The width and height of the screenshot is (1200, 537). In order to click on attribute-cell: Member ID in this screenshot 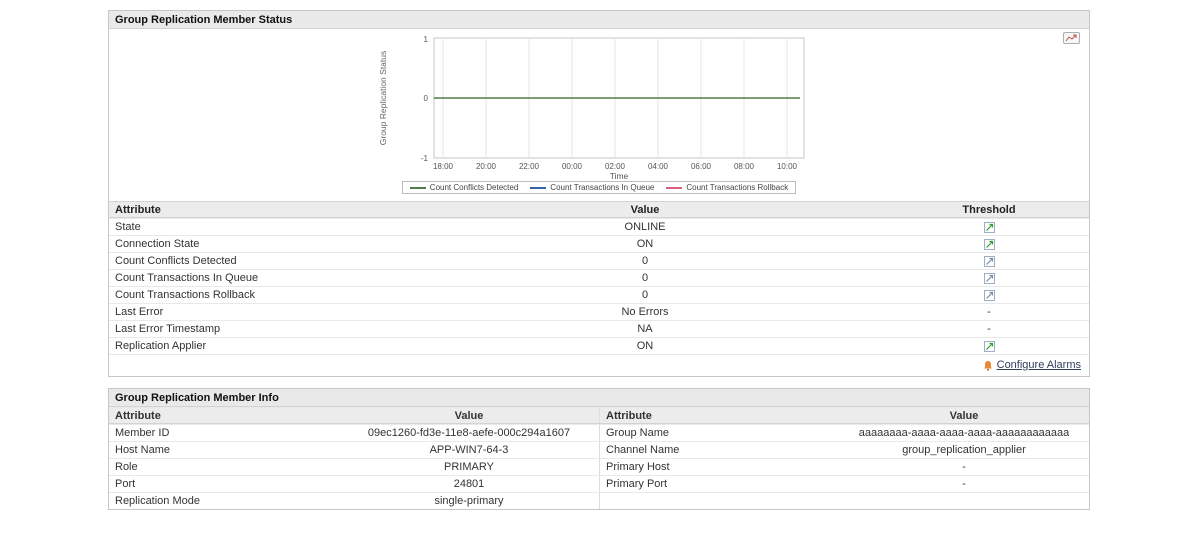, I will do `click(142, 433)`.